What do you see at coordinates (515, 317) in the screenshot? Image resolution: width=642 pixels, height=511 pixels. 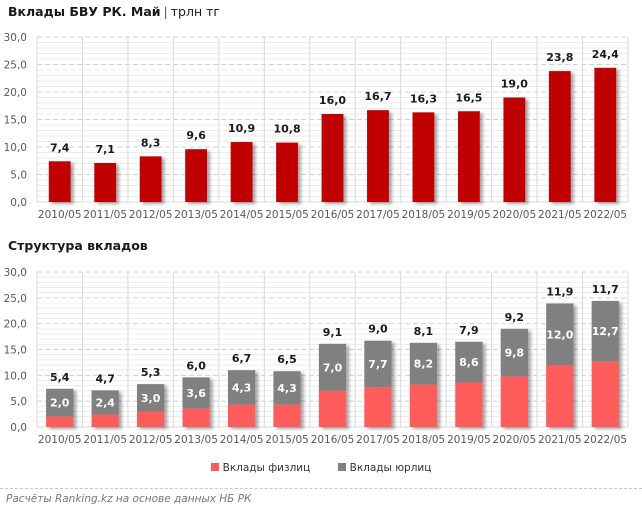 I see `chart2-data-label-legal-entities: 9,2` at bounding box center [515, 317].